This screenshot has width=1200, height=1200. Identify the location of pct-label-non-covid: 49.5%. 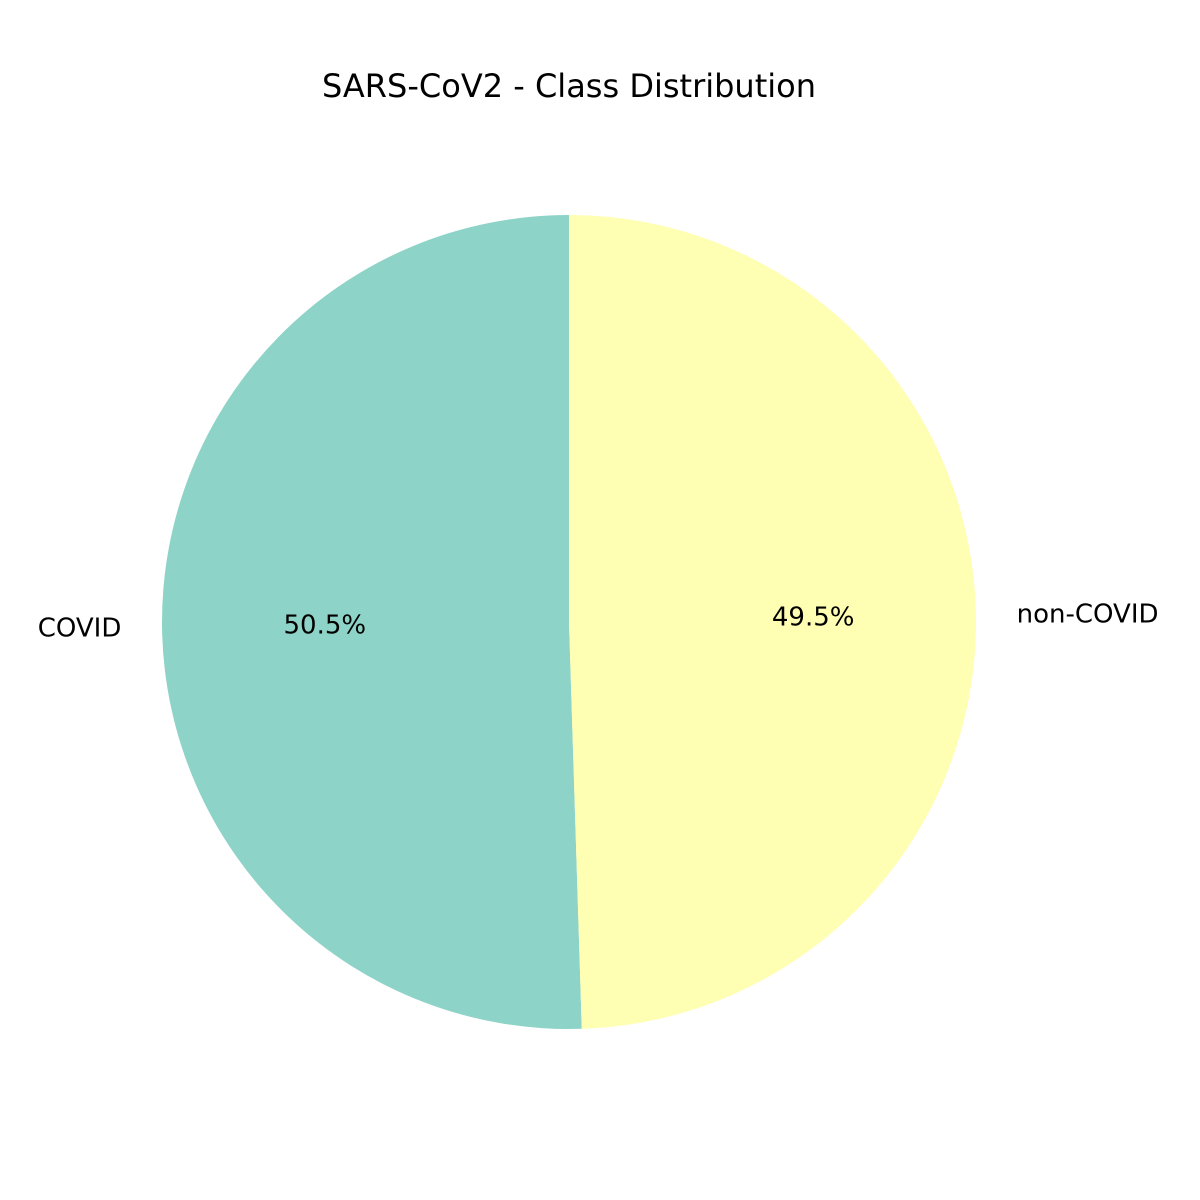
(813, 618).